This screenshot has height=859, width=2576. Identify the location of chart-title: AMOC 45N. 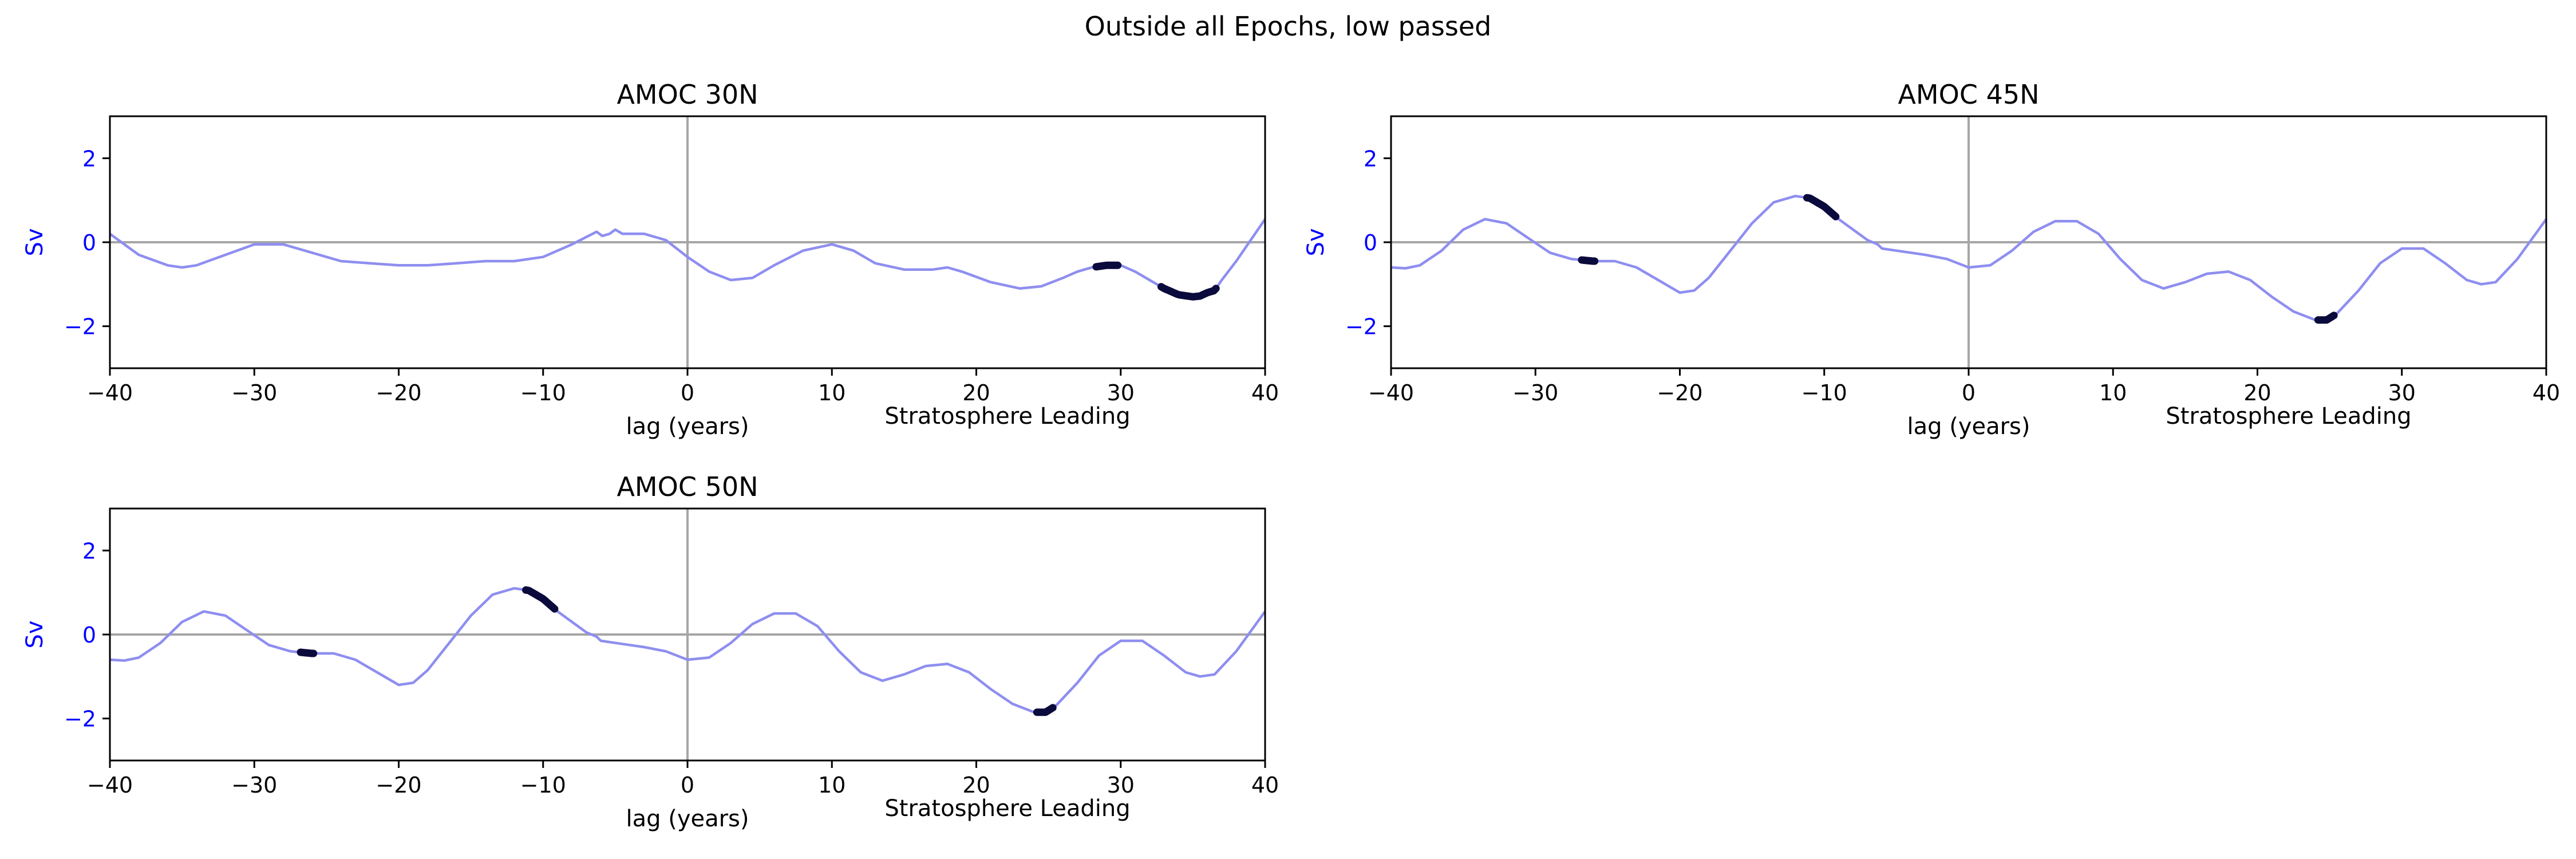
(1968, 94).